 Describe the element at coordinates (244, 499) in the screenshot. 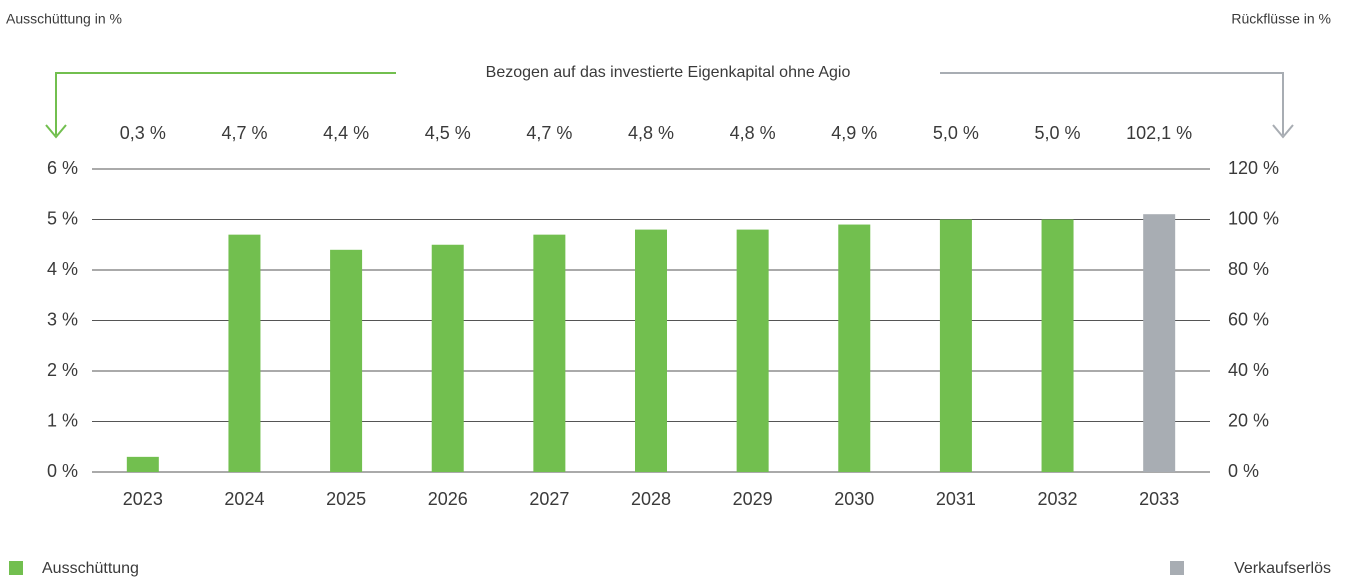

I see `x-tick-label: 2024` at that location.